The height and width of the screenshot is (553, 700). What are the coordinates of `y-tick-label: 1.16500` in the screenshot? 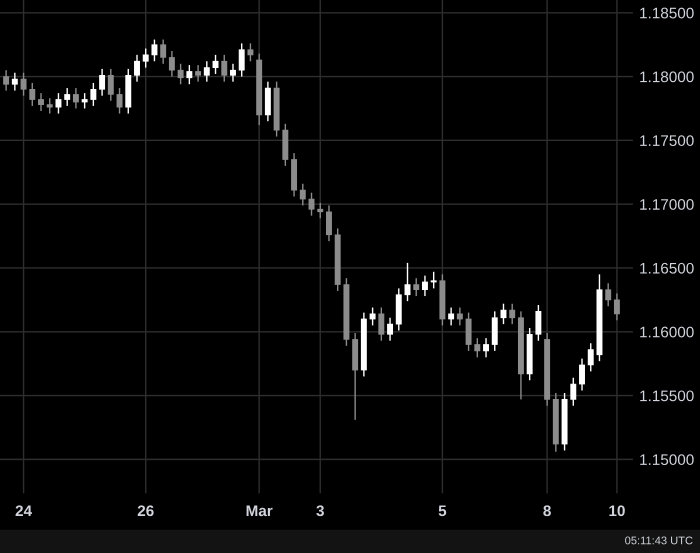 It's located at (667, 268).